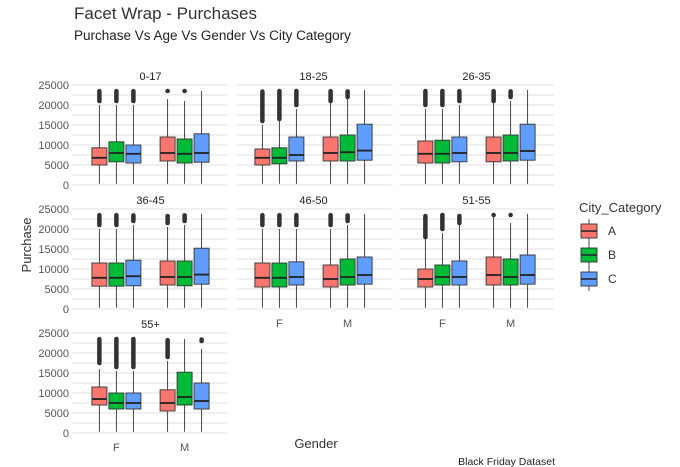 This screenshot has width=680, height=467. Describe the element at coordinates (150, 201) in the screenshot. I see `facet-strip-label: 36-45` at that location.